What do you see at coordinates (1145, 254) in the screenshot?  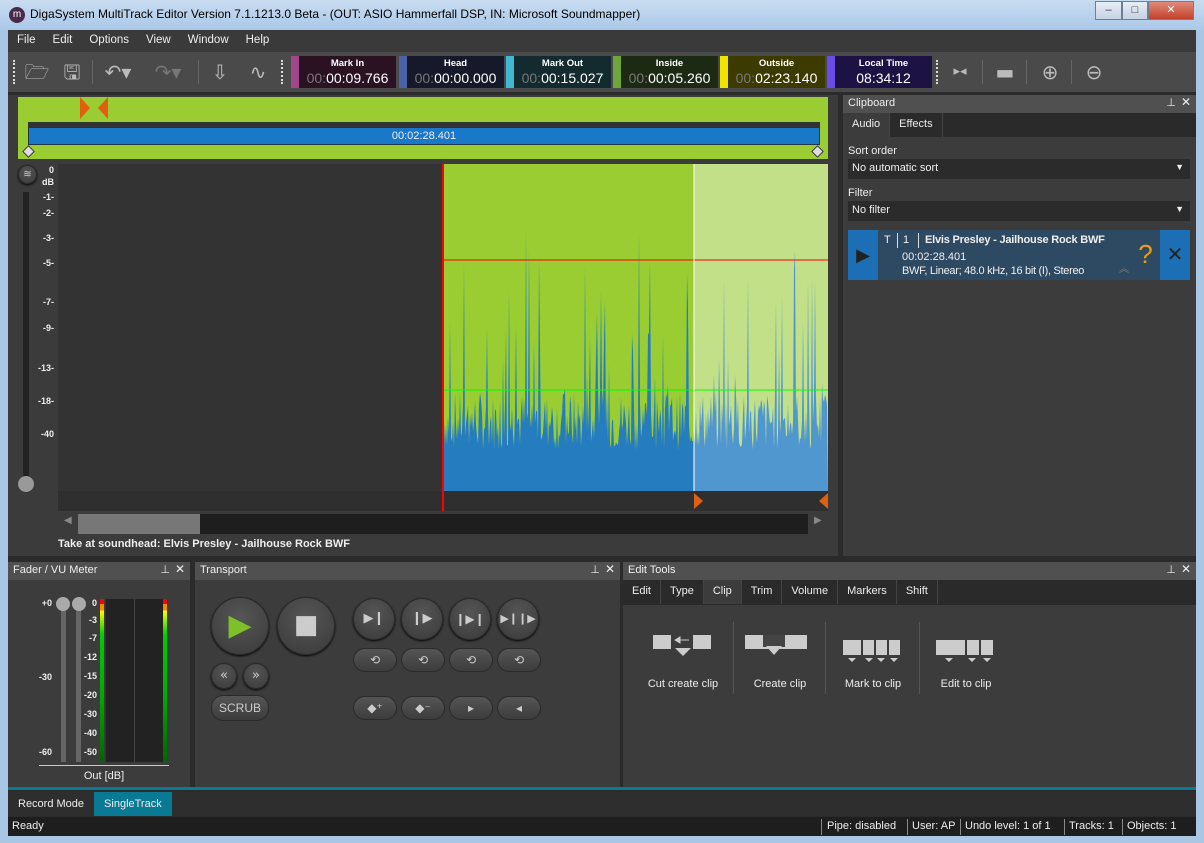 I see `ear-icon: ?` at bounding box center [1145, 254].